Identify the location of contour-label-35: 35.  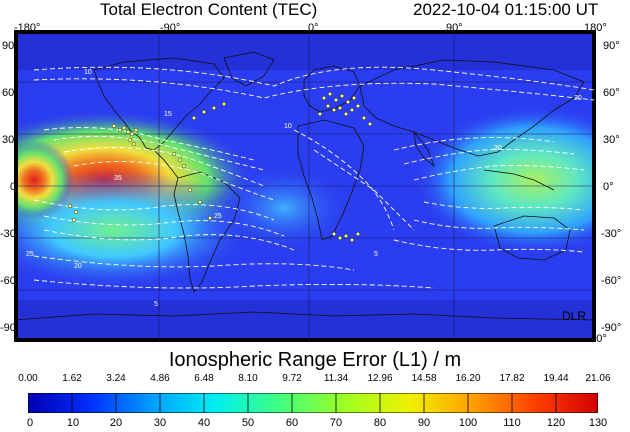
(118, 178).